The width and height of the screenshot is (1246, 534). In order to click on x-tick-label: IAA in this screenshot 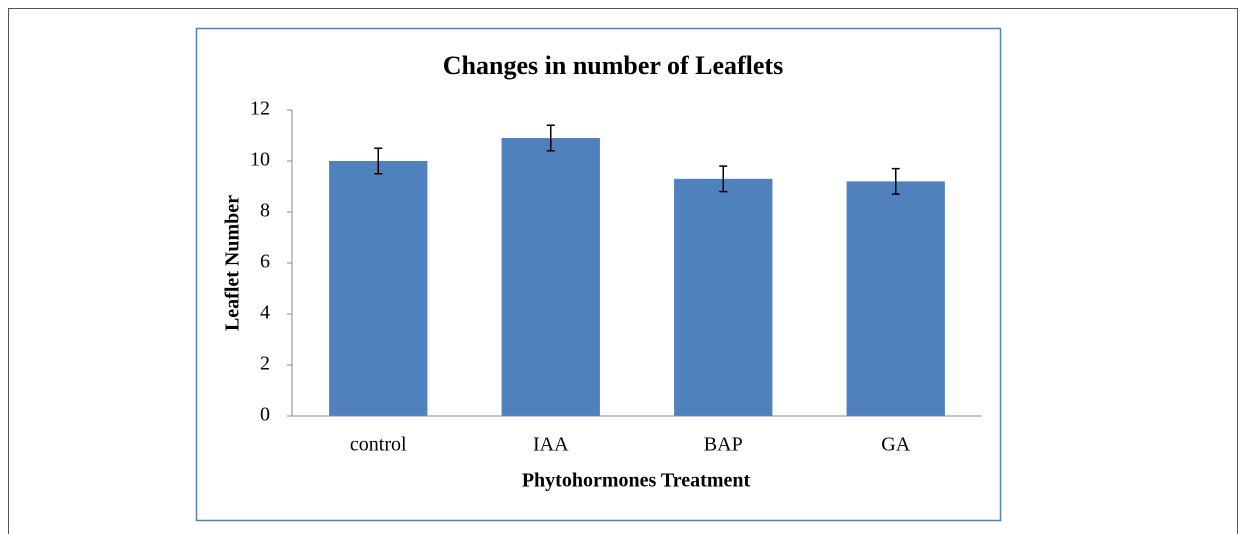, I will do `click(551, 445)`.